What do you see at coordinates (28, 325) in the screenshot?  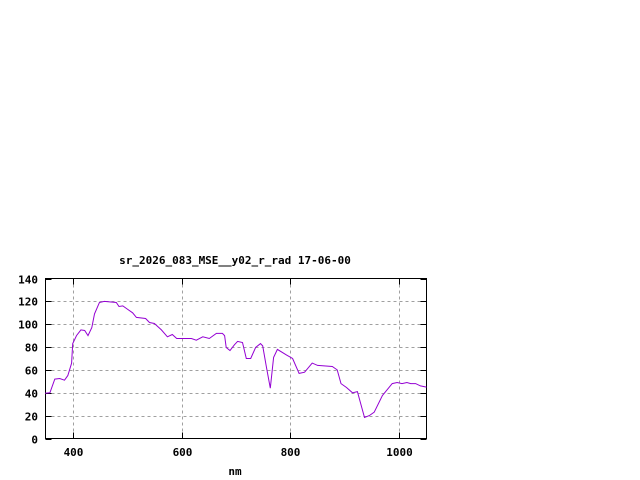 I see `y-tick-label: 100` at bounding box center [28, 325].